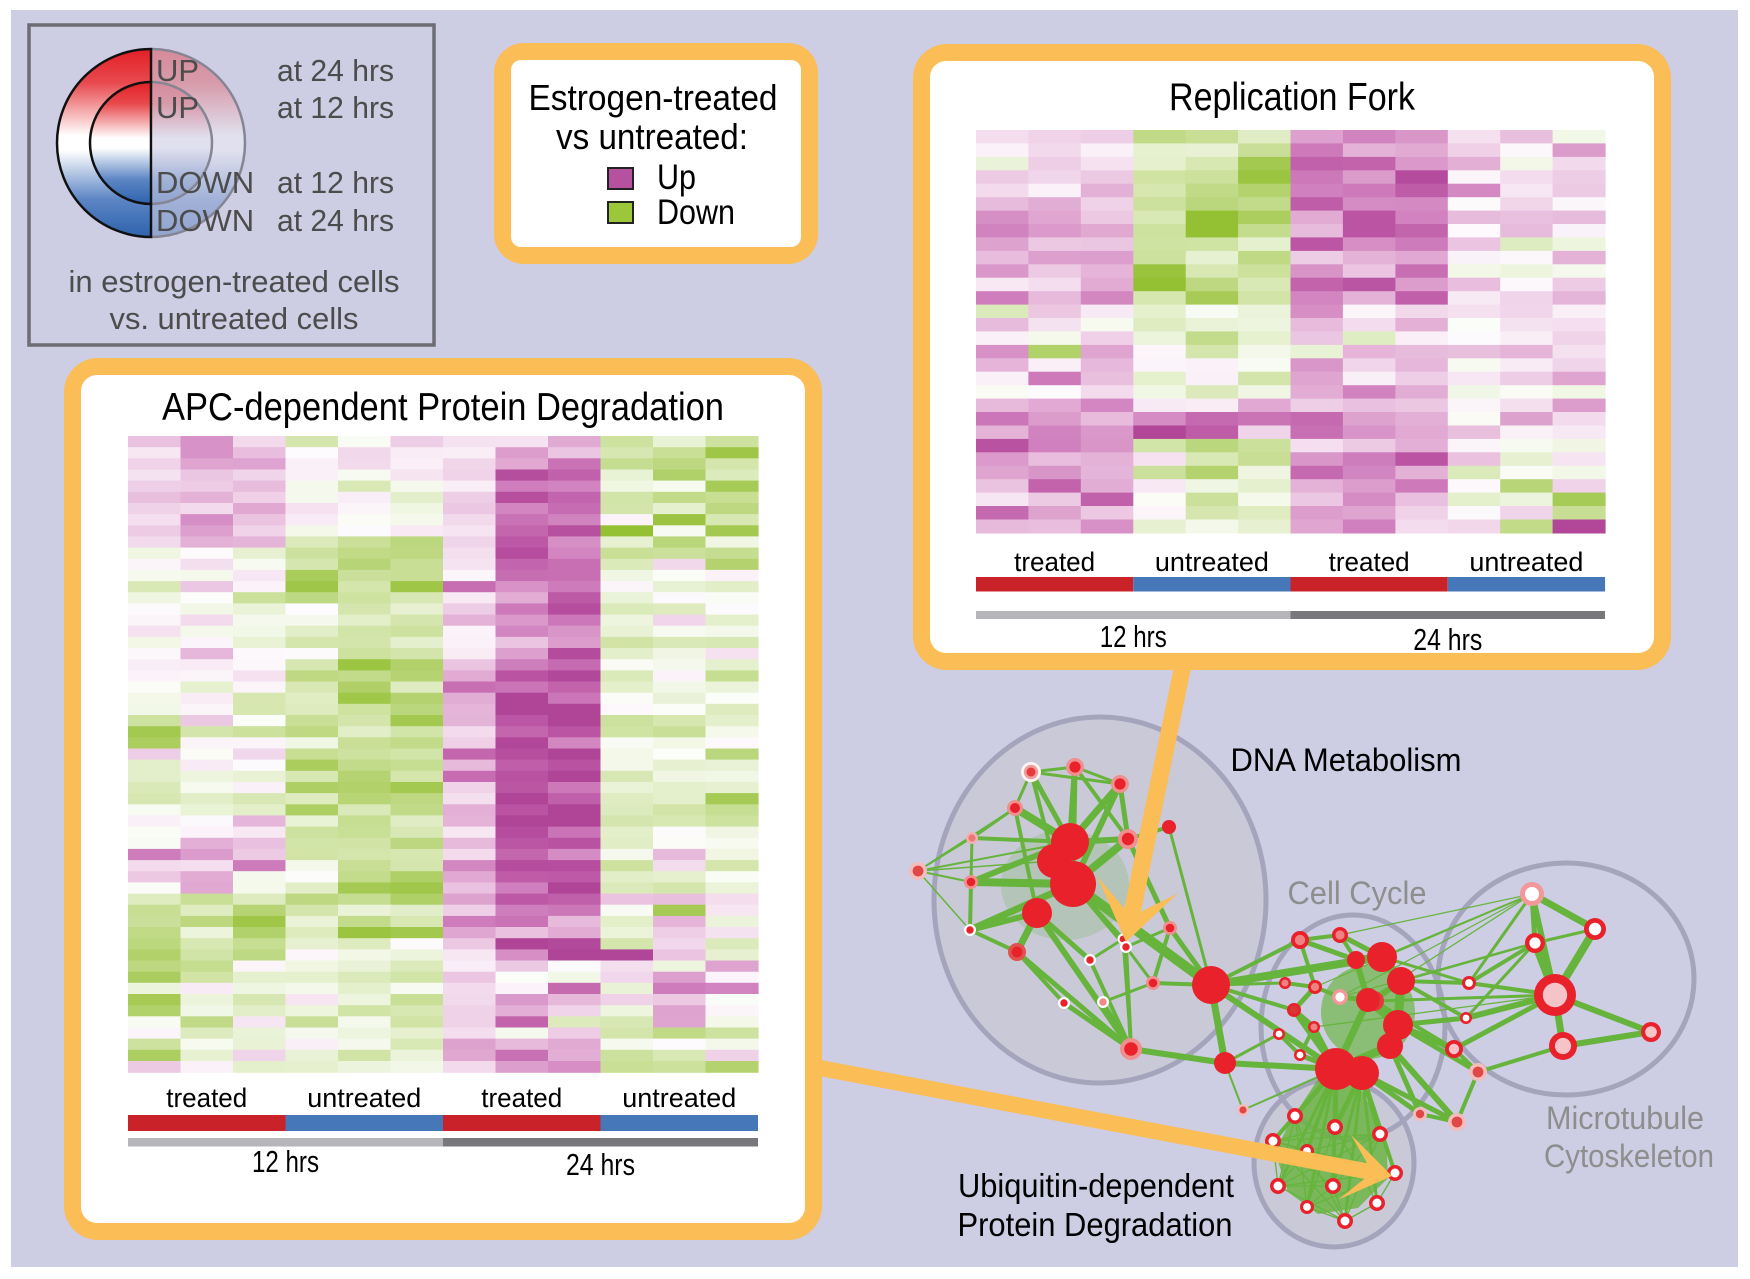 This screenshot has width=1750, height=1279. Describe the element at coordinates (676, 177) in the screenshot. I see `svg-text: Up` at that location.